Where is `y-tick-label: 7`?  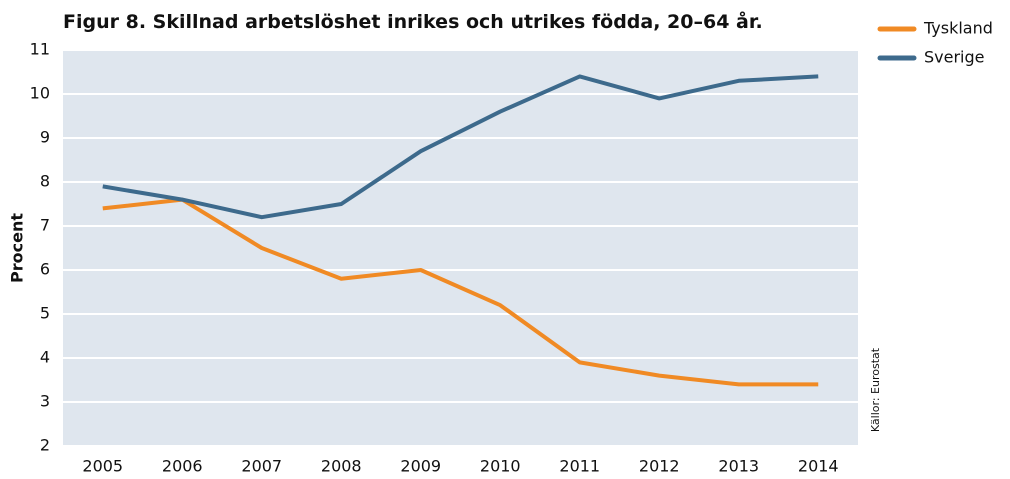 y-tick-label: 7 is located at coordinates (45, 225).